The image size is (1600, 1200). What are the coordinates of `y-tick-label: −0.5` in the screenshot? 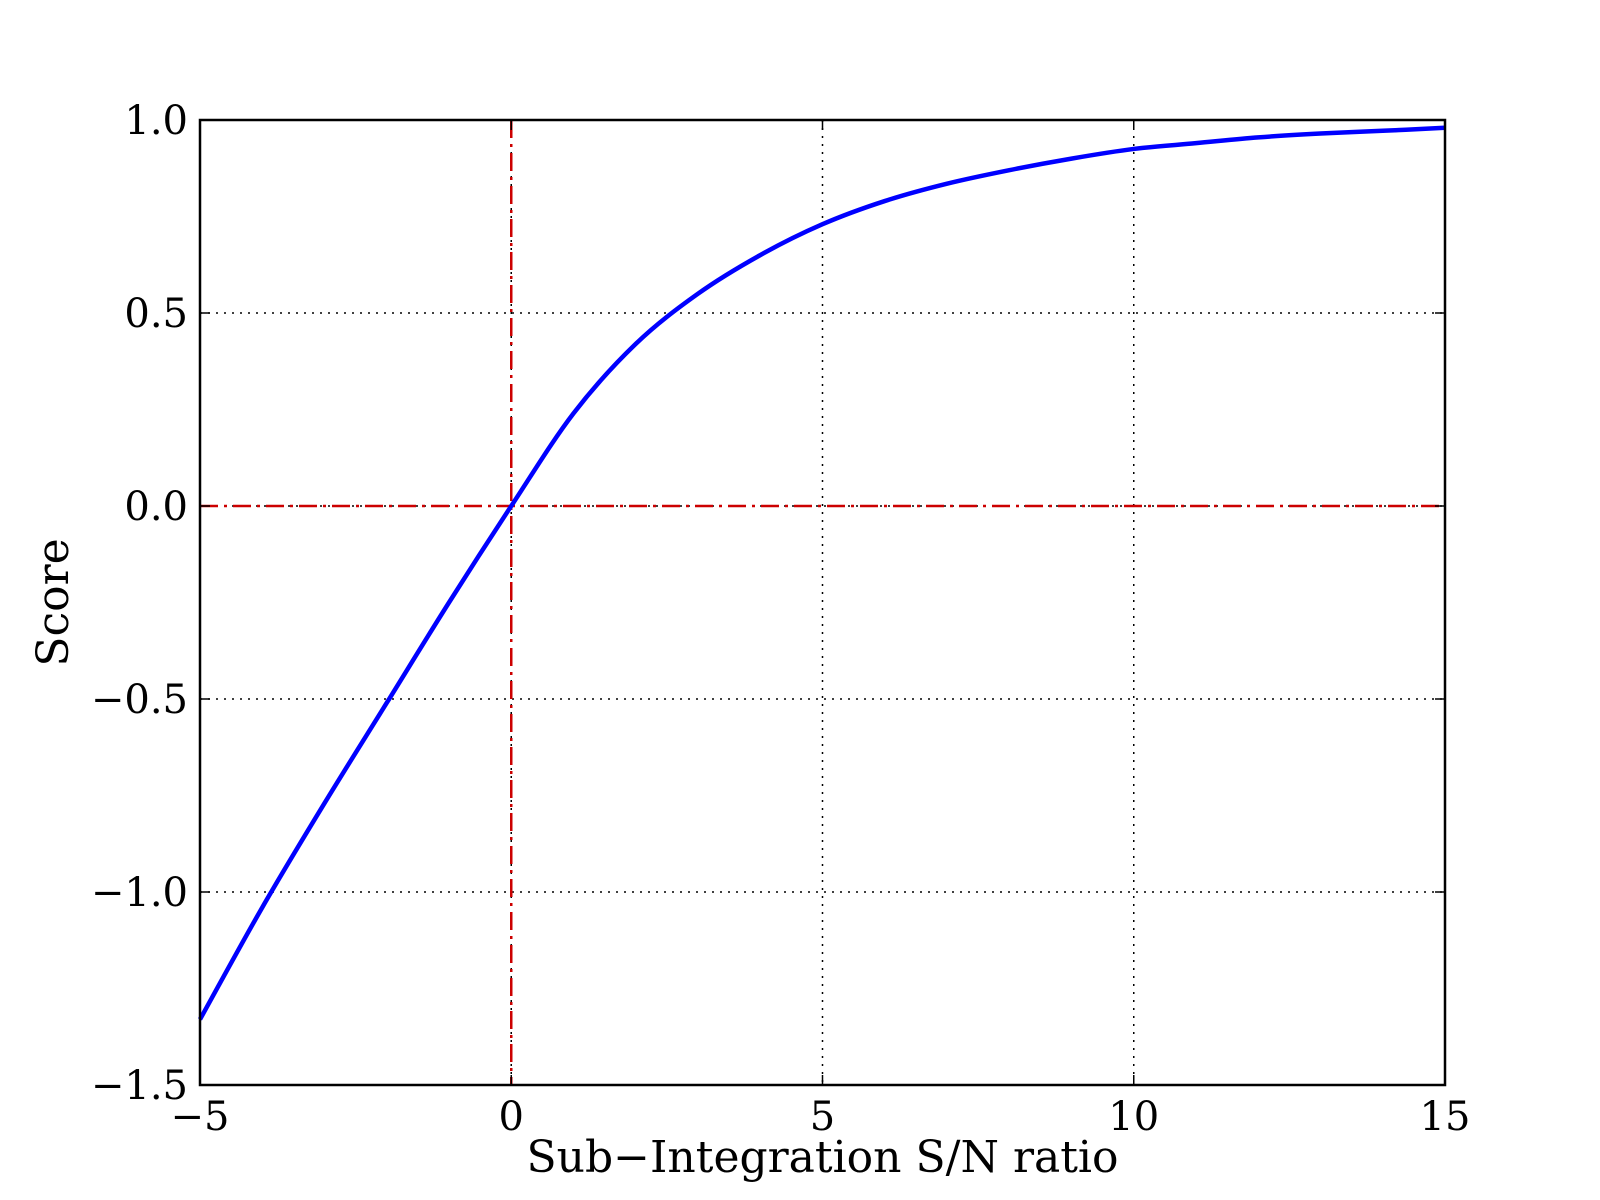 It's located at (139, 700).